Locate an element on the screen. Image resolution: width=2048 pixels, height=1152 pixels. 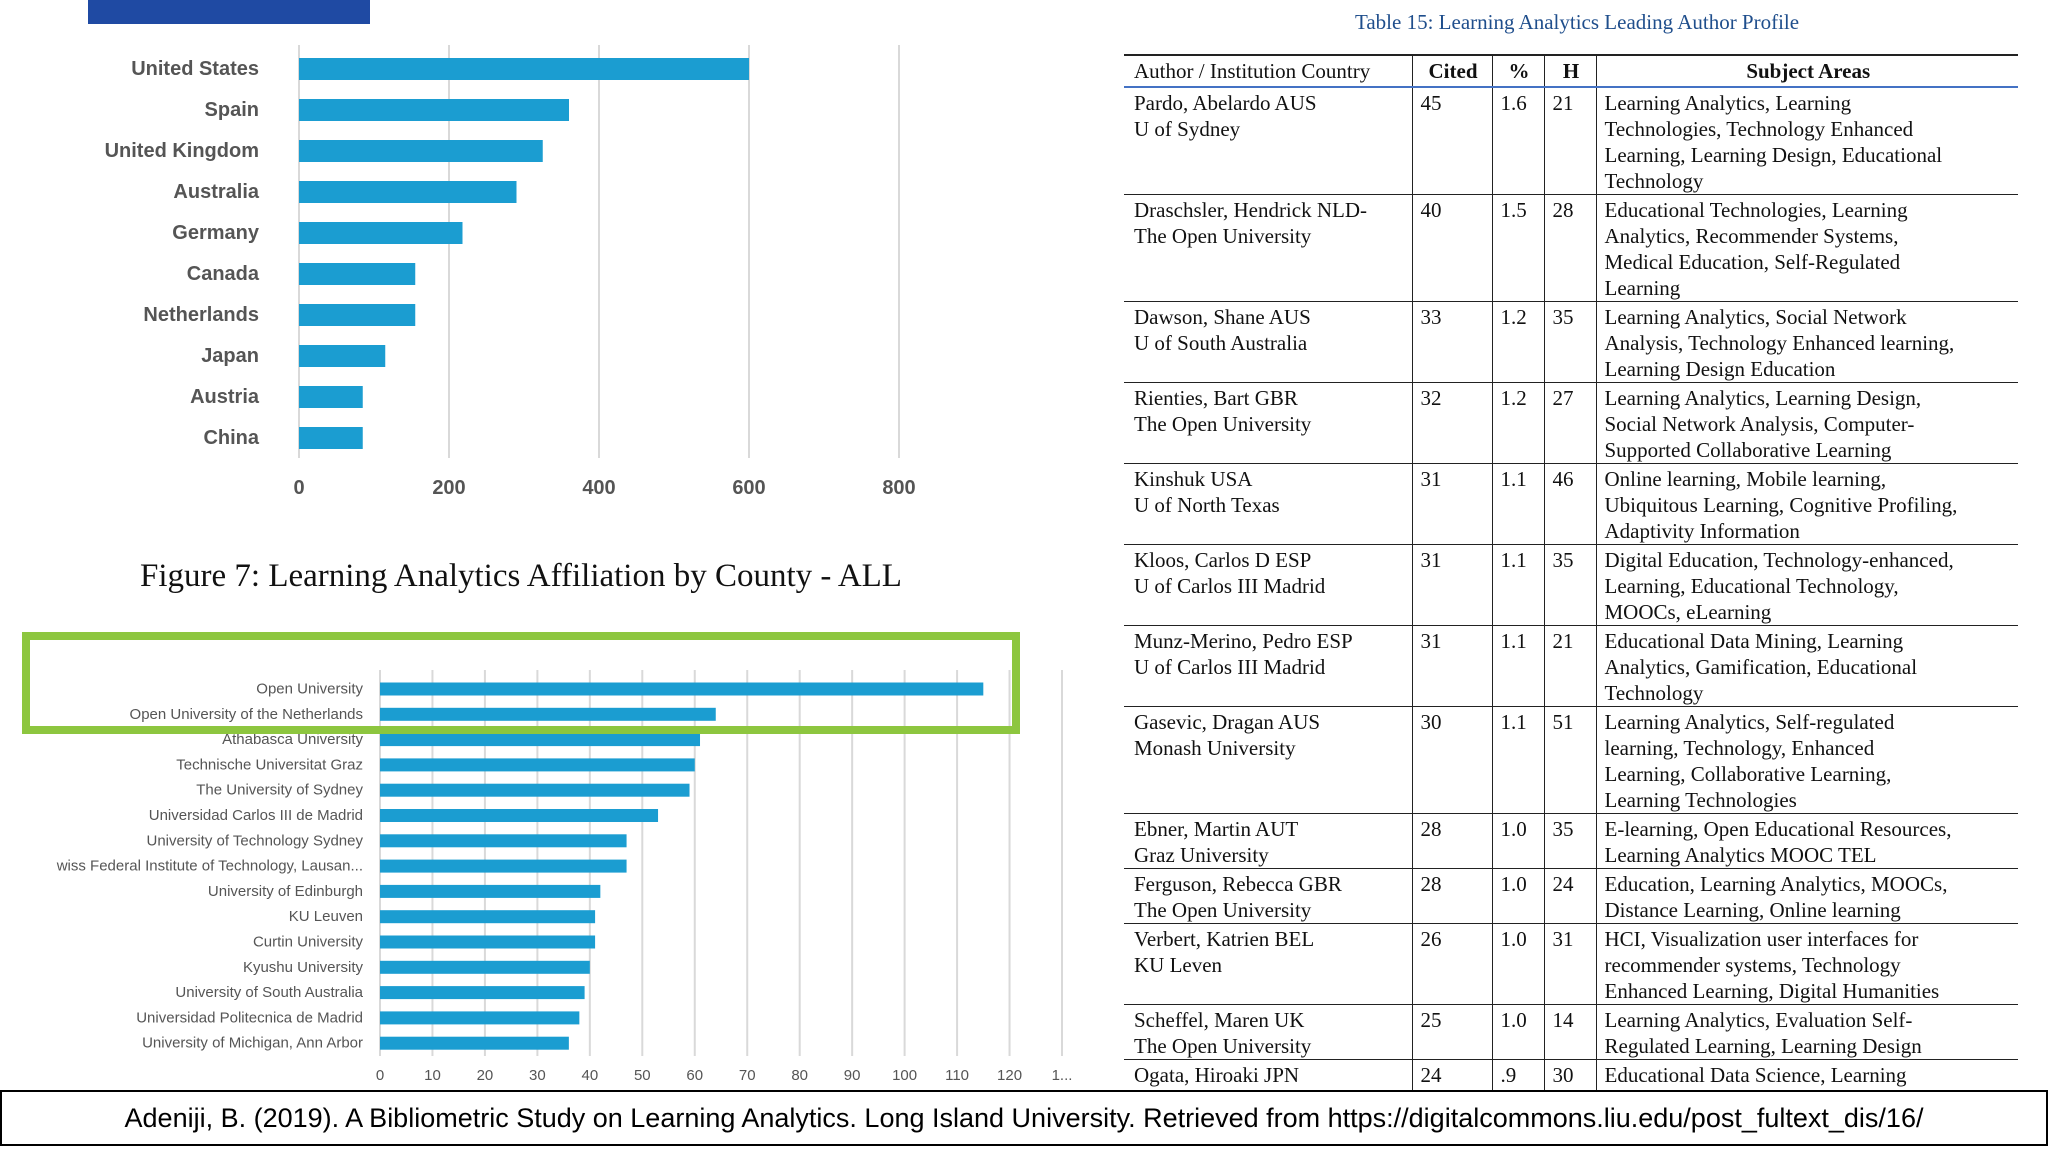
category-label: Netherlands is located at coordinates (201, 315).